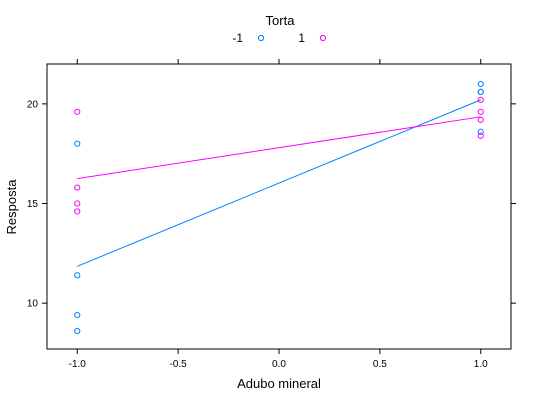 The width and height of the screenshot is (540, 400). What do you see at coordinates (279, 29) in the screenshot?
I see `legend: Torta -1 1` at bounding box center [279, 29].